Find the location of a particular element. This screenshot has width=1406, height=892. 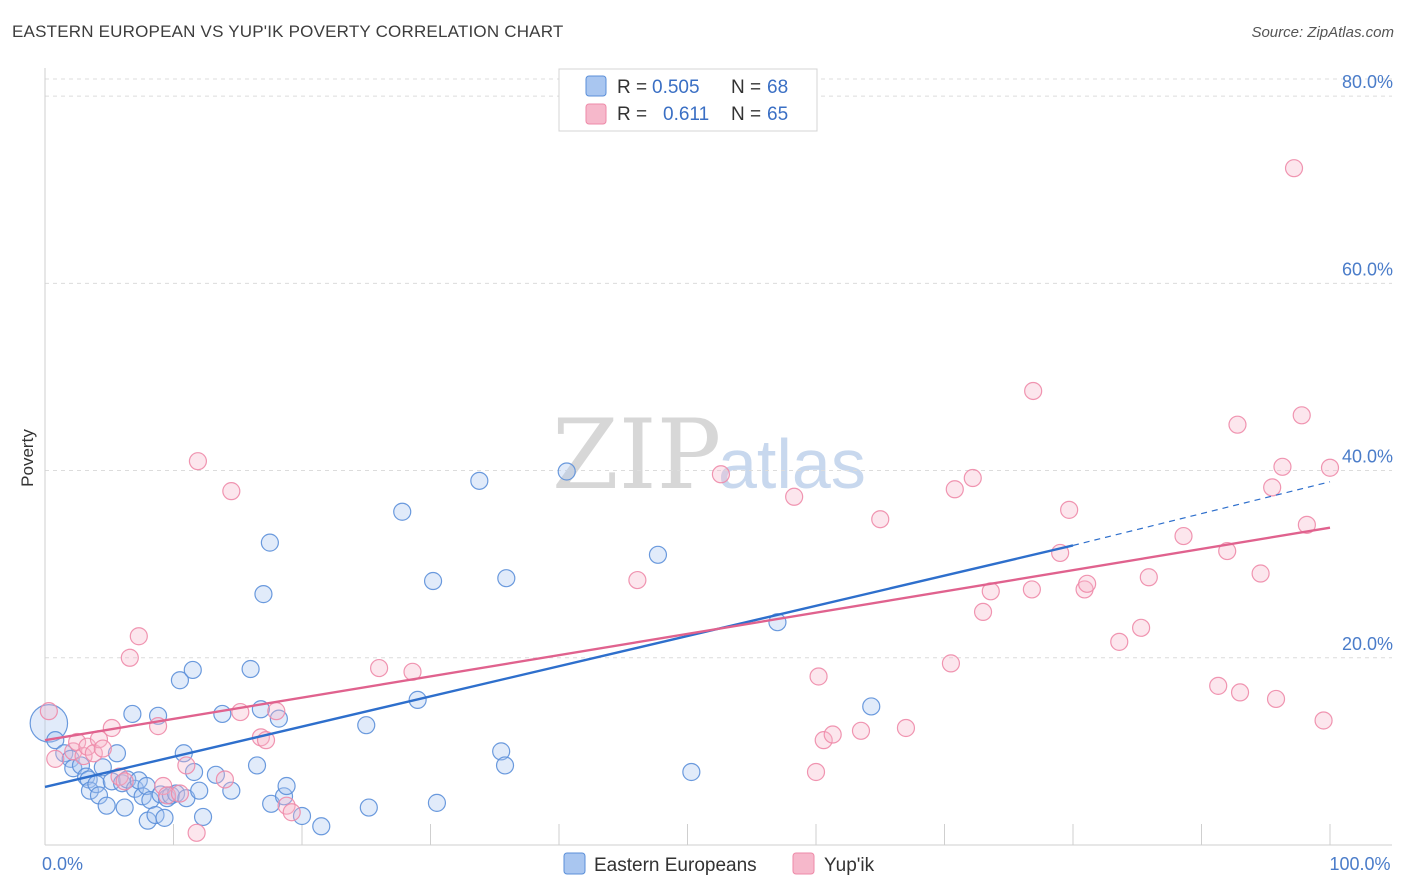

source-label: Source: ZipAtlas.com is located at coordinates (1322, 32).